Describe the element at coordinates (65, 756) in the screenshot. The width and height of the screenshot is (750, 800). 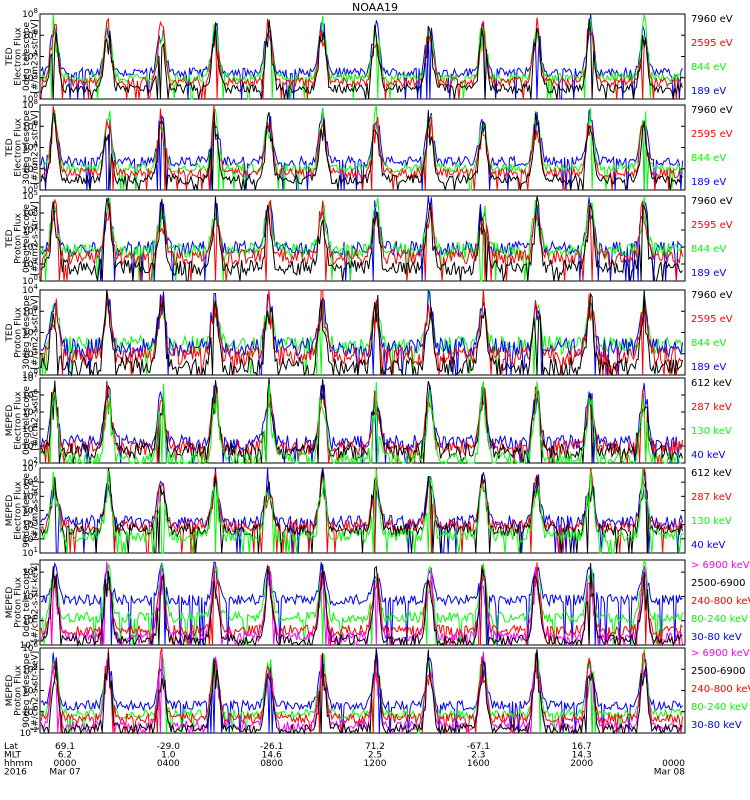
I see `x-tick-label: 6.2` at that location.